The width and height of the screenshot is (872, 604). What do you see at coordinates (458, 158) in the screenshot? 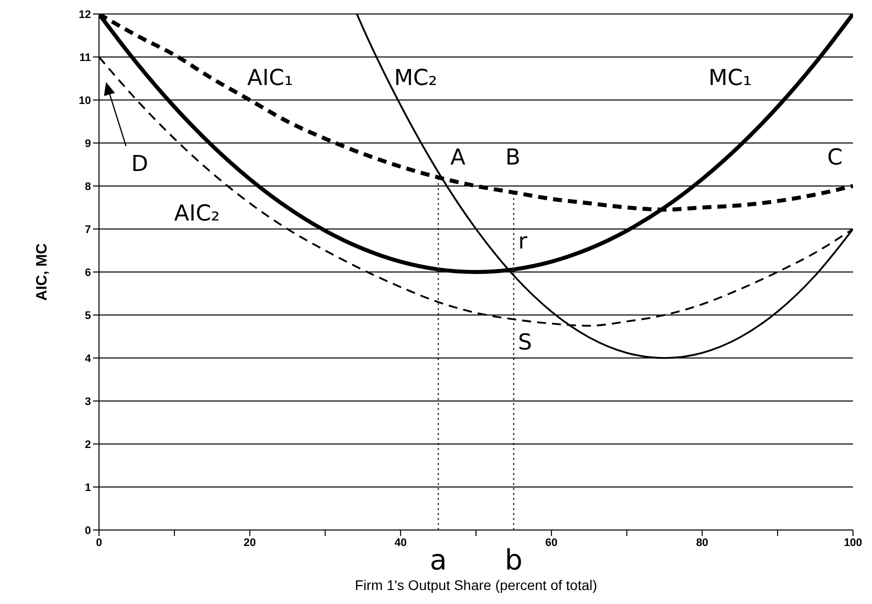
I see `annotation: A` at bounding box center [458, 158].